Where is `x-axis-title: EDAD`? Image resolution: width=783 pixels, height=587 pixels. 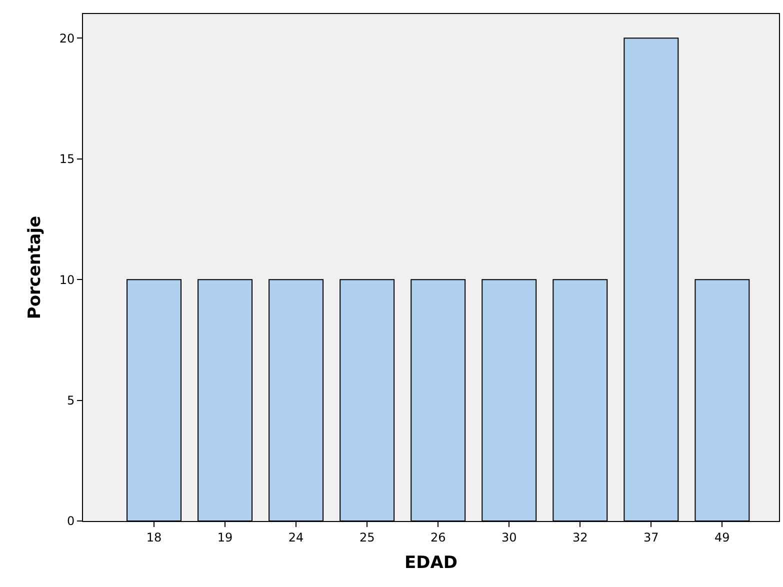
x-axis-title: EDAD is located at coordinates (431, 562).